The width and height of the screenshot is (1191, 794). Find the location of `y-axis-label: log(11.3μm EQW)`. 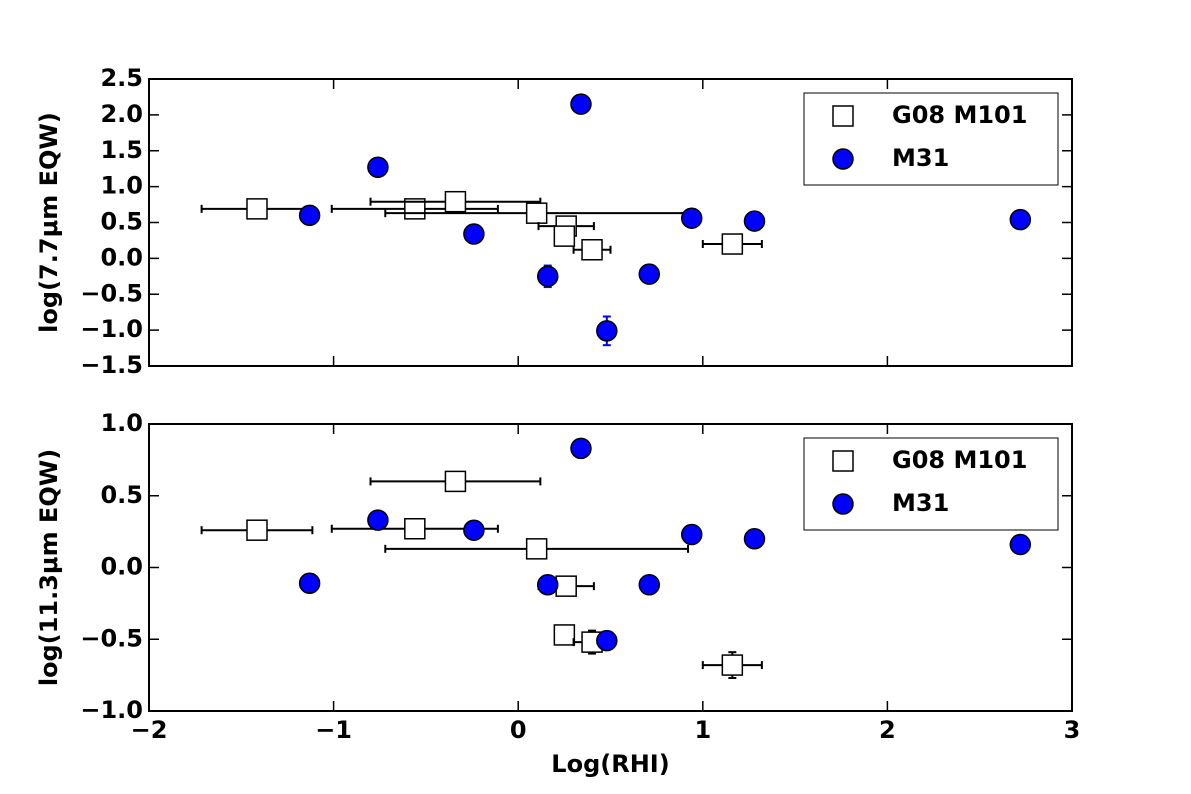

y-axis-label: log(11.3μm EQW) is located at coordinates (49, 567).